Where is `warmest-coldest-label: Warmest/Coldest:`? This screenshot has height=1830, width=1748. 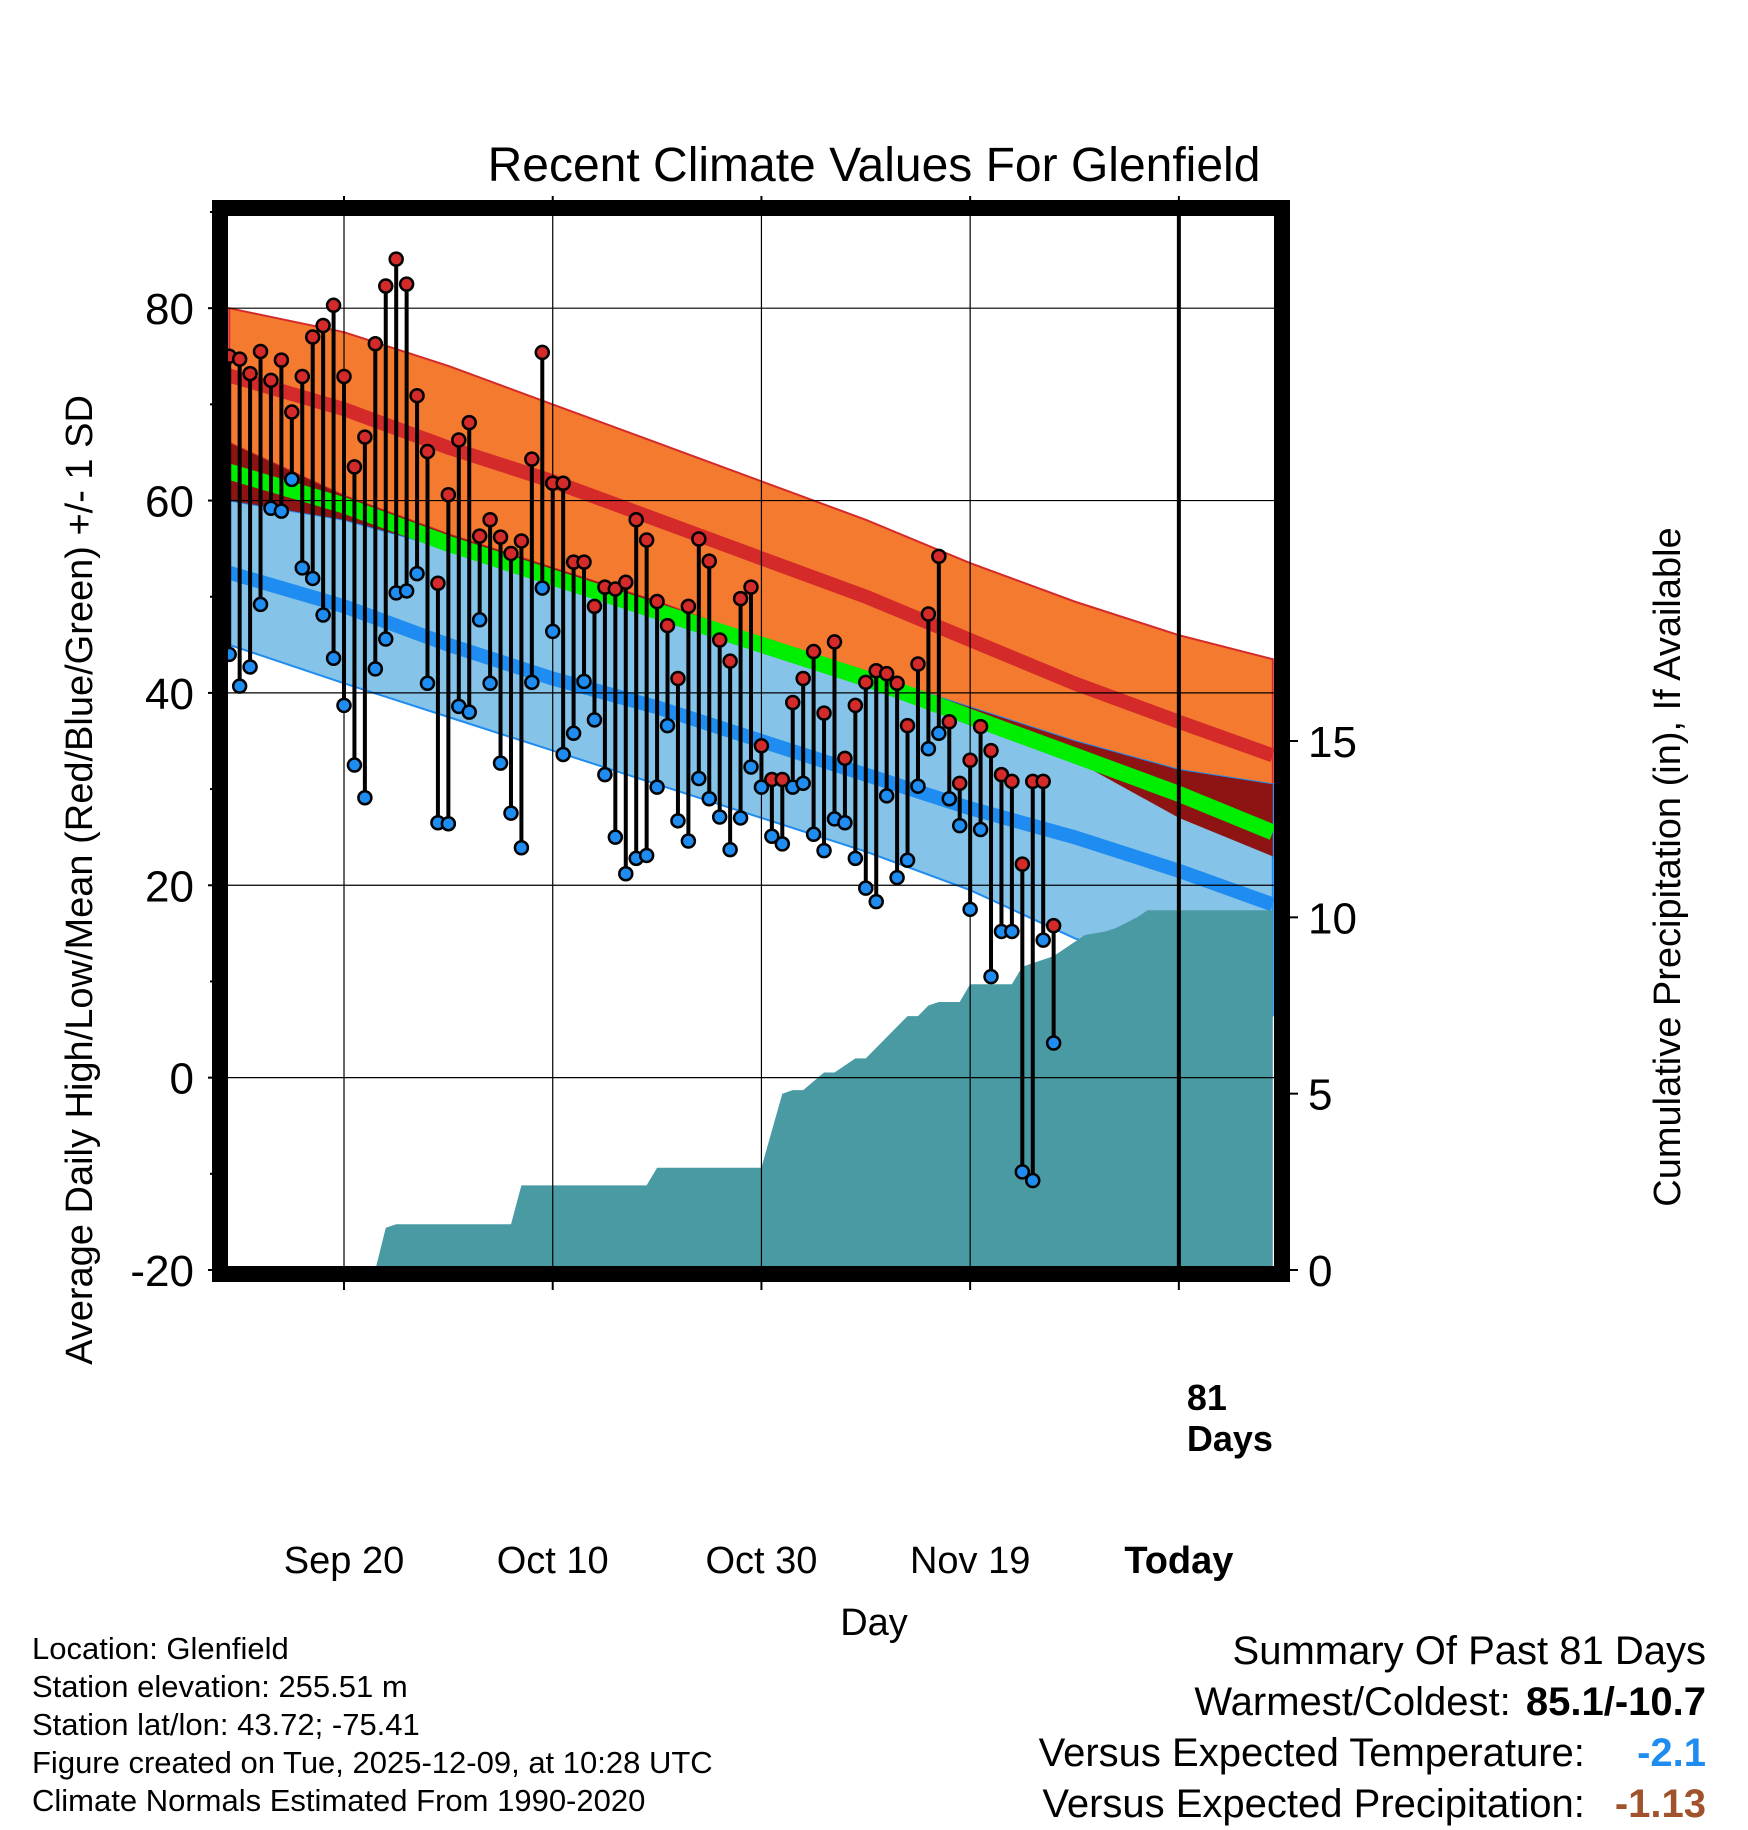
warmest-coldest-label: Warmest/Coldest: is located at coordinates (1352, 1702).